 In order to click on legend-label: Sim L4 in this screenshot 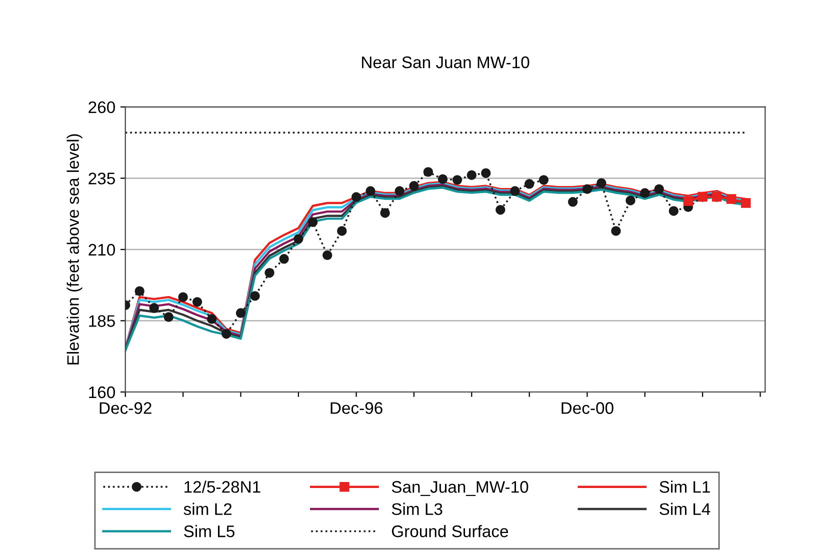, I will do `click(685, 509)`.